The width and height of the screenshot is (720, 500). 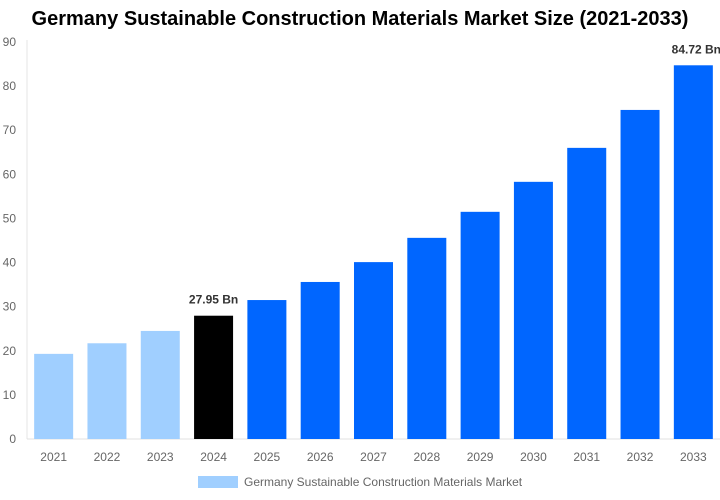 I want to click on bar-2028, so click(x=427, y=338).